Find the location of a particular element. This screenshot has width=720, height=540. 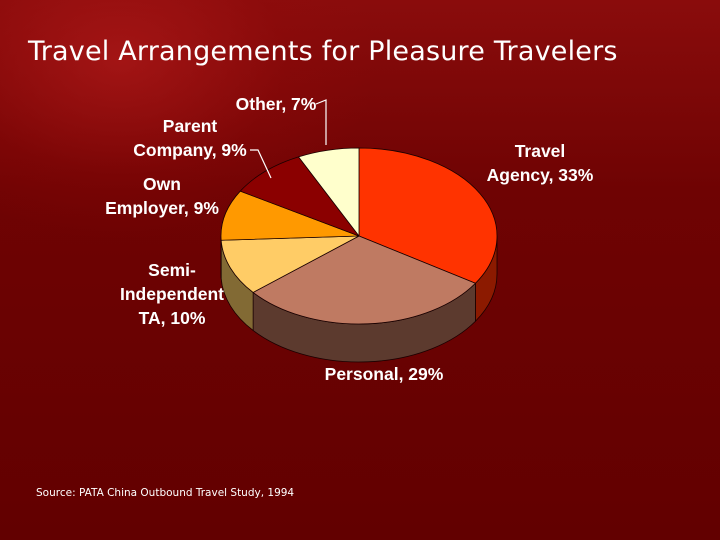

pie-slice-other is located at coordinates (329, 192).